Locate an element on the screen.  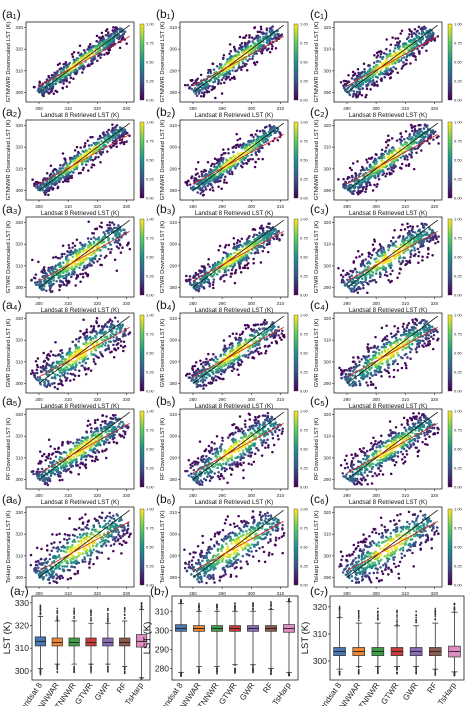
box-gtnnwar is located at coordinates (358, 642).